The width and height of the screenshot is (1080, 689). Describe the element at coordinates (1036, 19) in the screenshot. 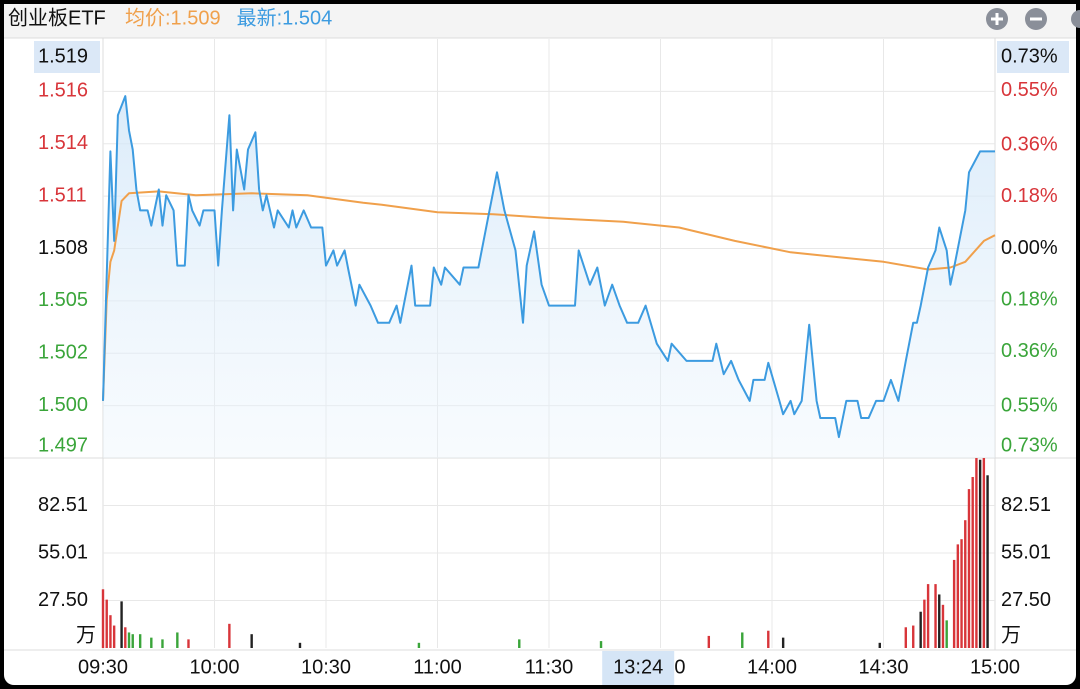

I see `zoom-out-button` at that location.